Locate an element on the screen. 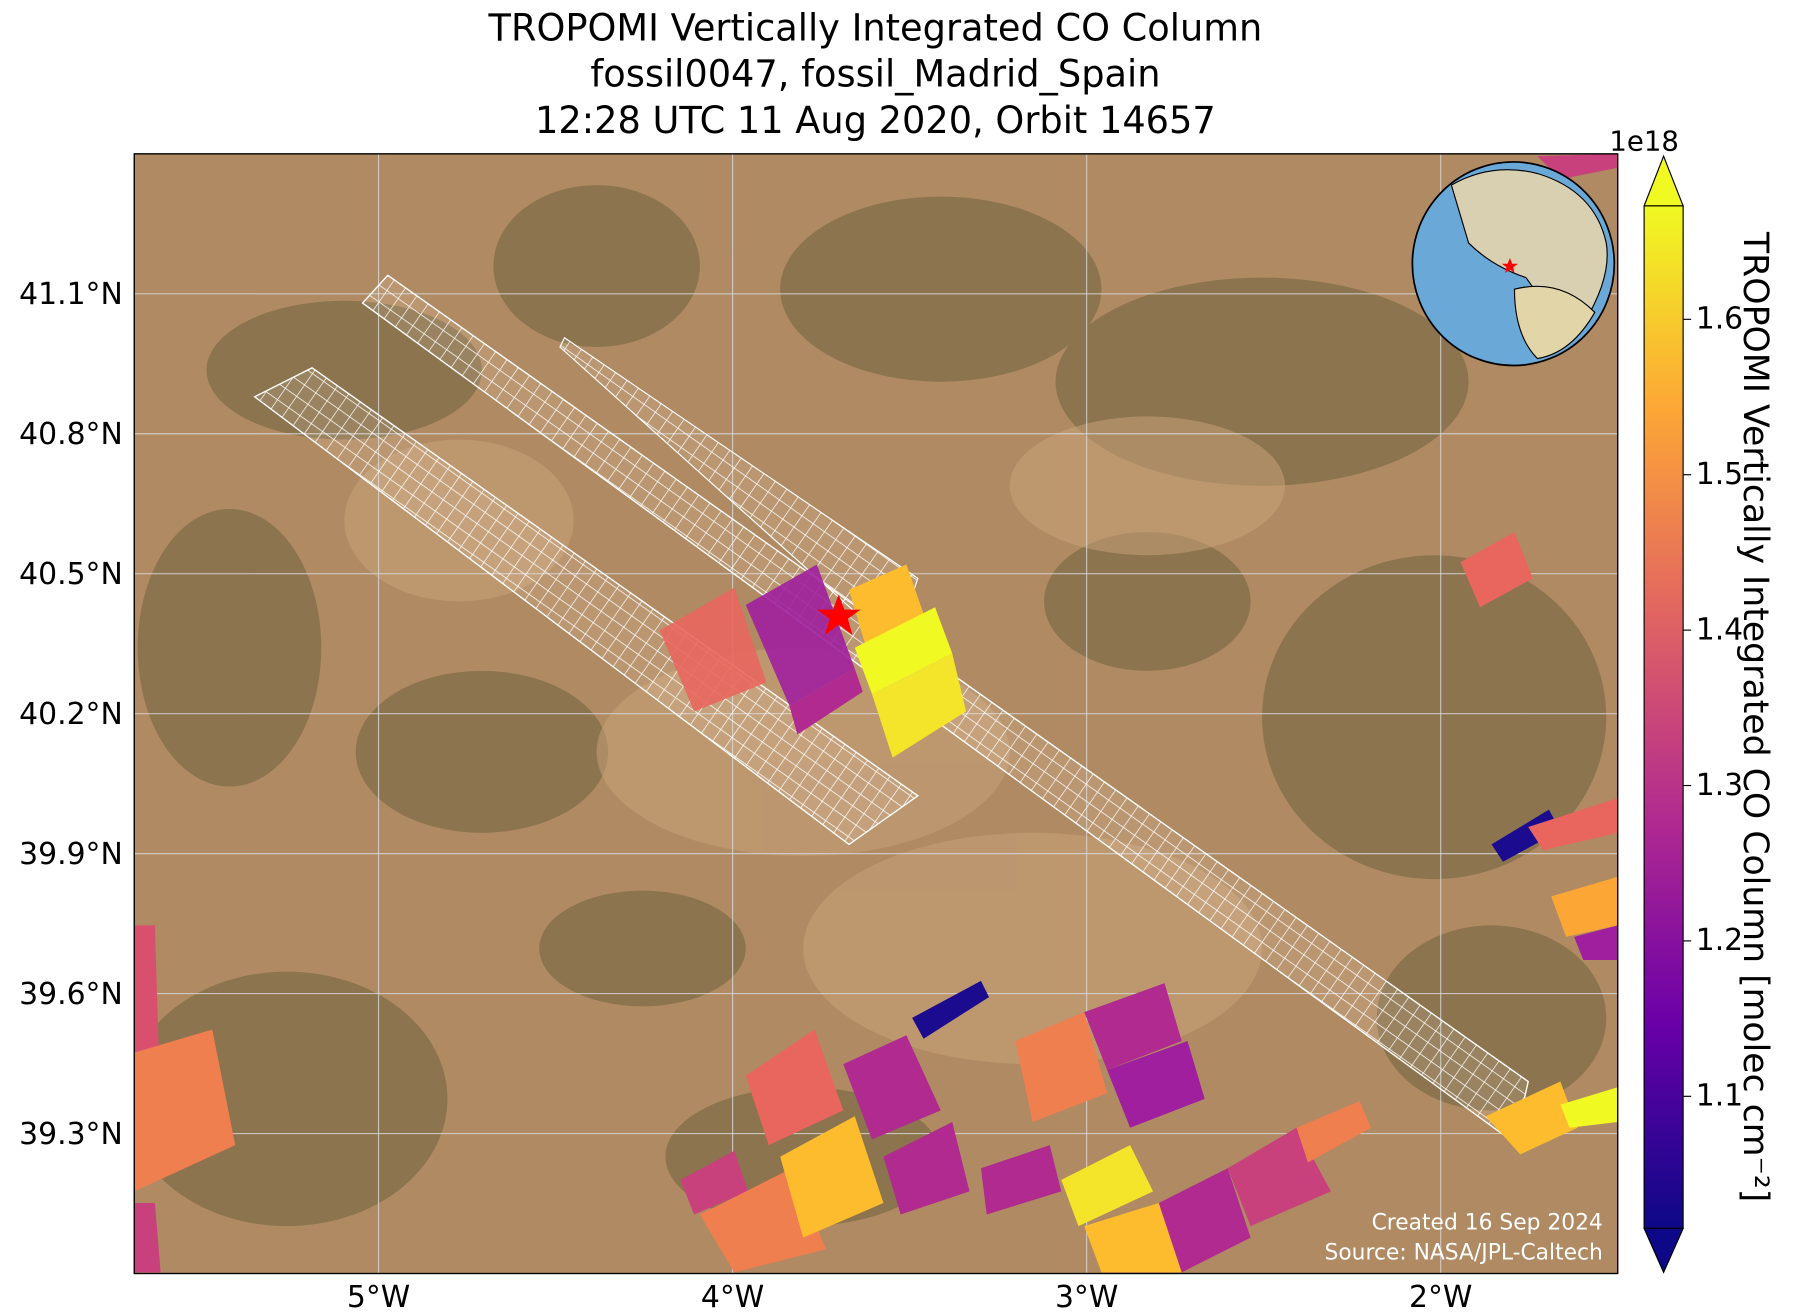 This screenshot has height=1314, width=1799. x-tick-label: 3°W is located at coordinates (1086, 1297).